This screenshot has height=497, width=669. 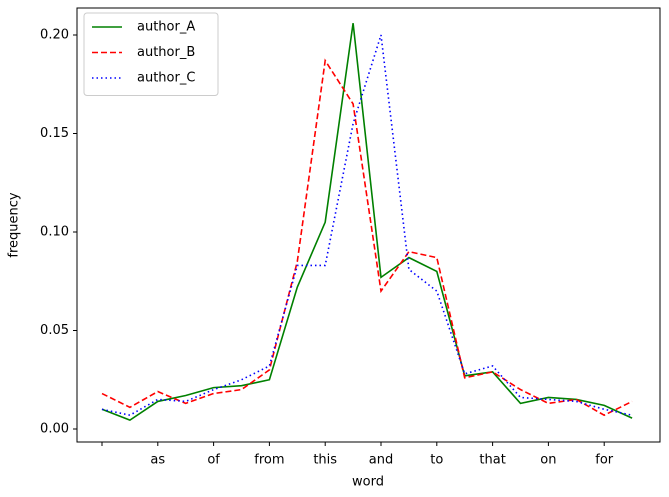 What do you see at coordinates (54, 231) in the screenshot?
I see `y-tick-label: 0.10` at bounding box center [54, 231].